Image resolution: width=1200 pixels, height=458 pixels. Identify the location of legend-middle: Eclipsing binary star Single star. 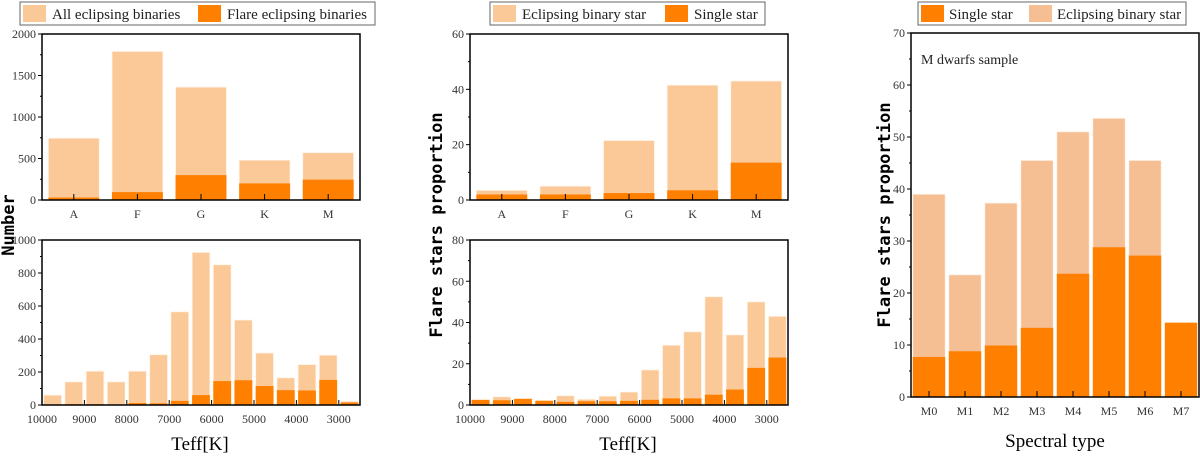
(627, 13).